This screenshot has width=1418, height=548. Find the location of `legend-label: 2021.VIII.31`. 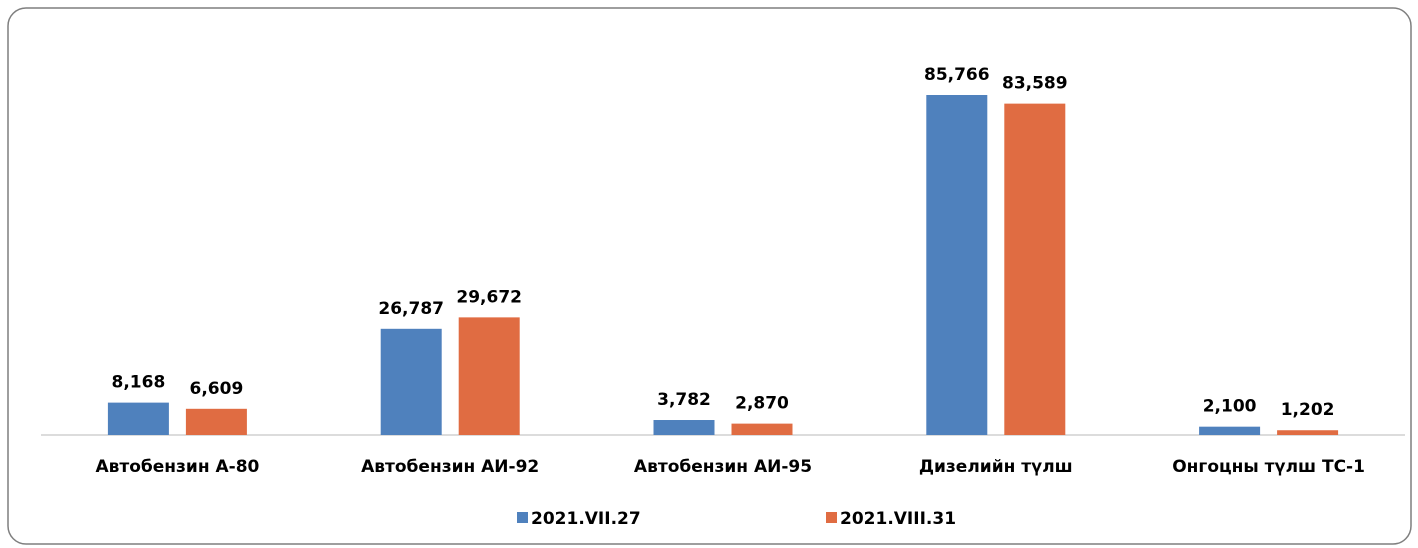

legend-label: 2021.VIII.31 is located at coordinates (898, 519).